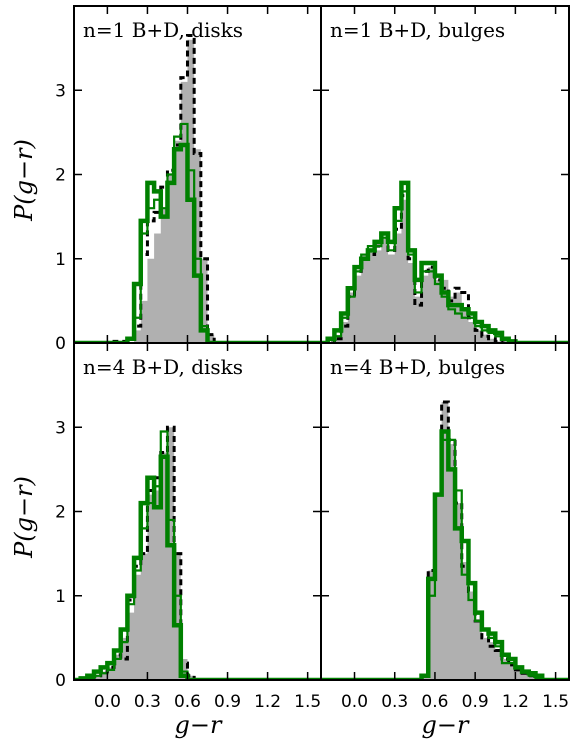 Image resolution: width=575 pixels, height=742 pixels. What do you see at coordinates (446, 725) in the screenshot?
I see `x-axis-title-right: g−r` at bounding box center [446, 725].